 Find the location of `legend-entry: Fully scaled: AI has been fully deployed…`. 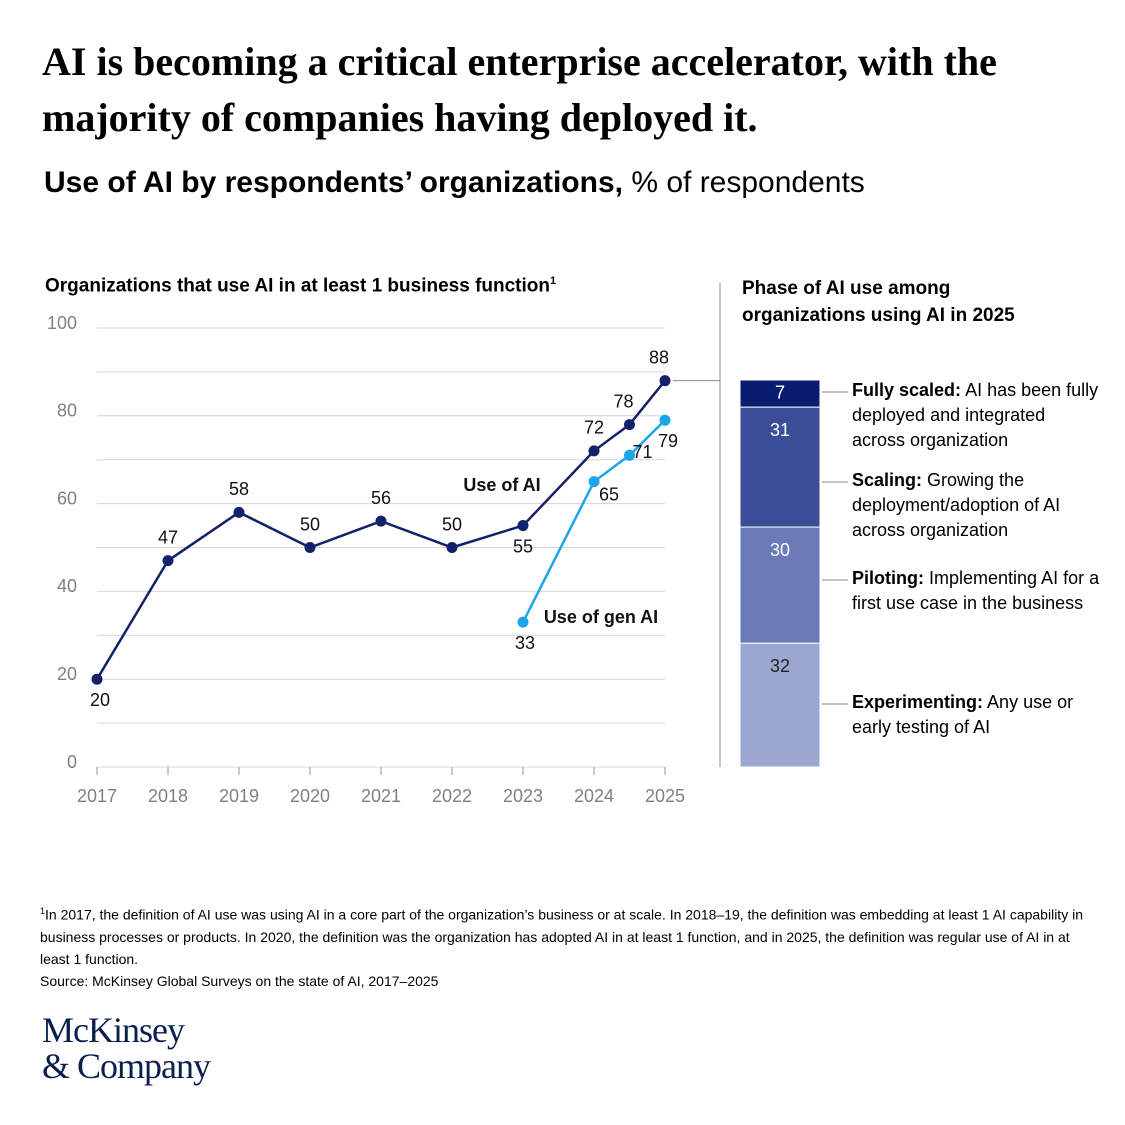

legend-entry: Fully scaled: AI has been fully deployed… is located at coordinates (977, 415).